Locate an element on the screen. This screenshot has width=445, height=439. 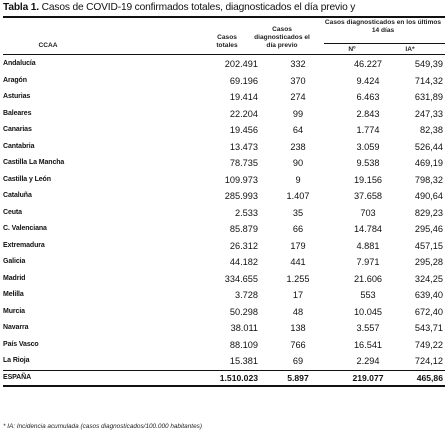
incidencia-cell: 469,19 is located at coordinates (428, 163).